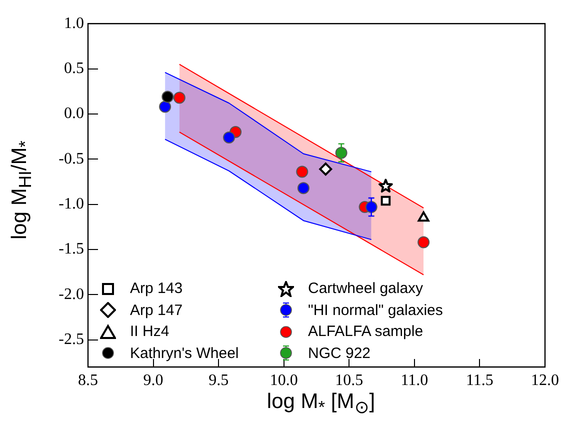 Image resolution: width=571 pixels, height=428 pixels. I want to click on y-tick-label: -1.5, so click(71, 249).